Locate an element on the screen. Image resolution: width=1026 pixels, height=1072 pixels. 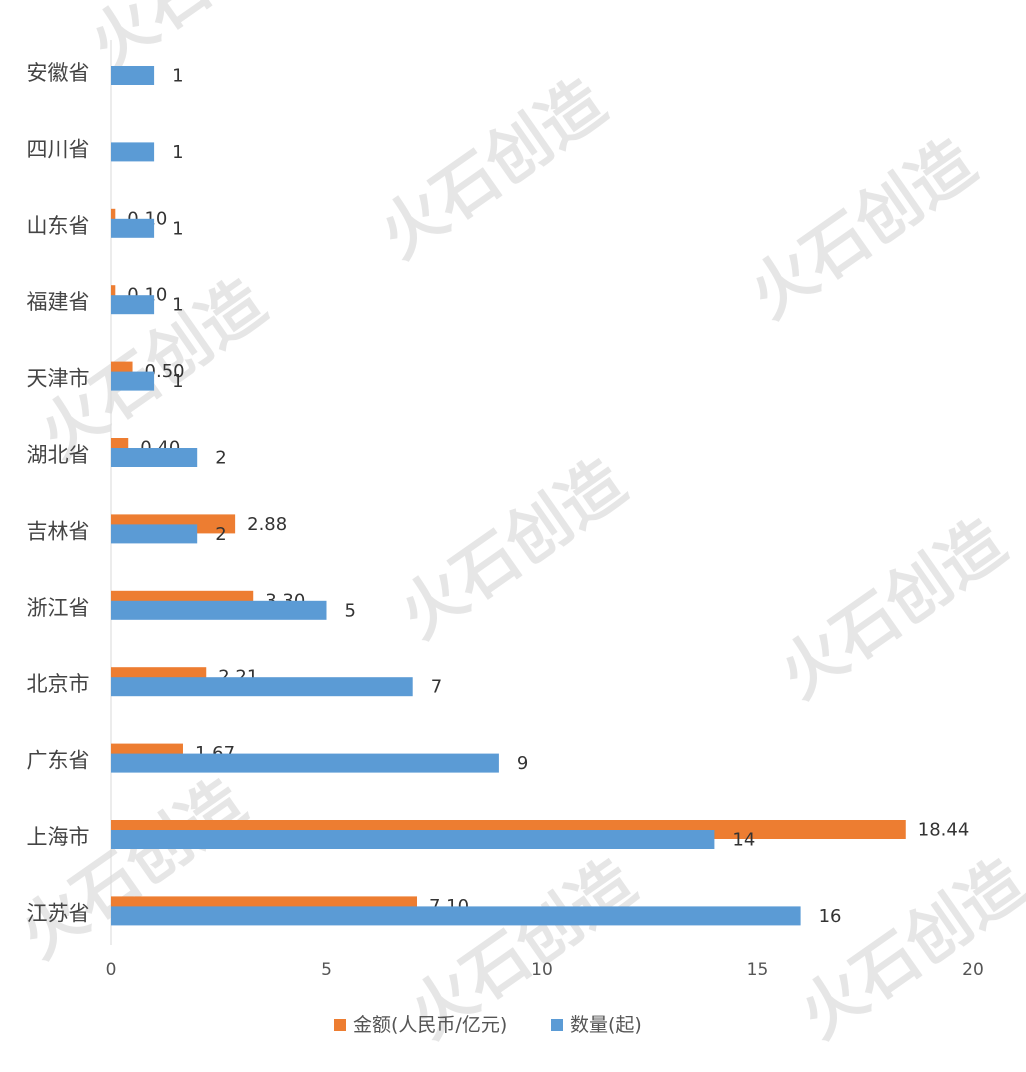
count-value-label: 14 is located at coordinates (743, 840).